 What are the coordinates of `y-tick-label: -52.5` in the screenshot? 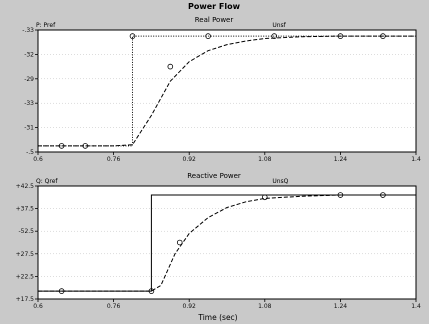 It's located at (26, 231).